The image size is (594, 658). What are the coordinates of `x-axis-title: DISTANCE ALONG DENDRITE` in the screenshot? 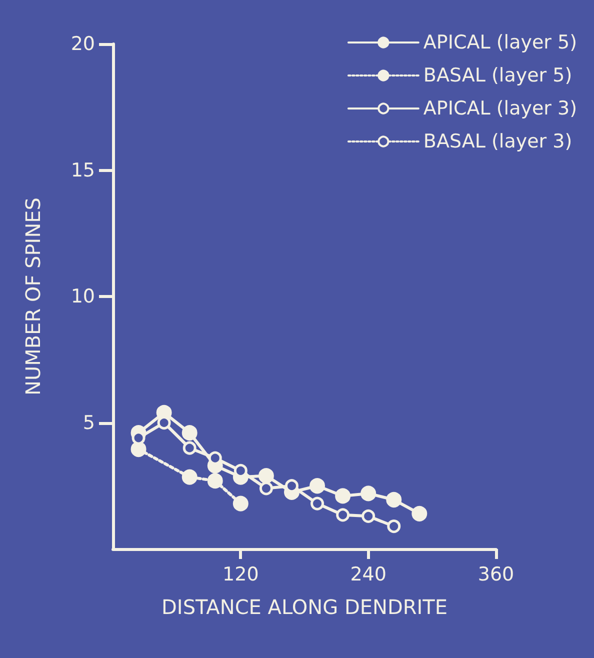 It's located at (305, 607).